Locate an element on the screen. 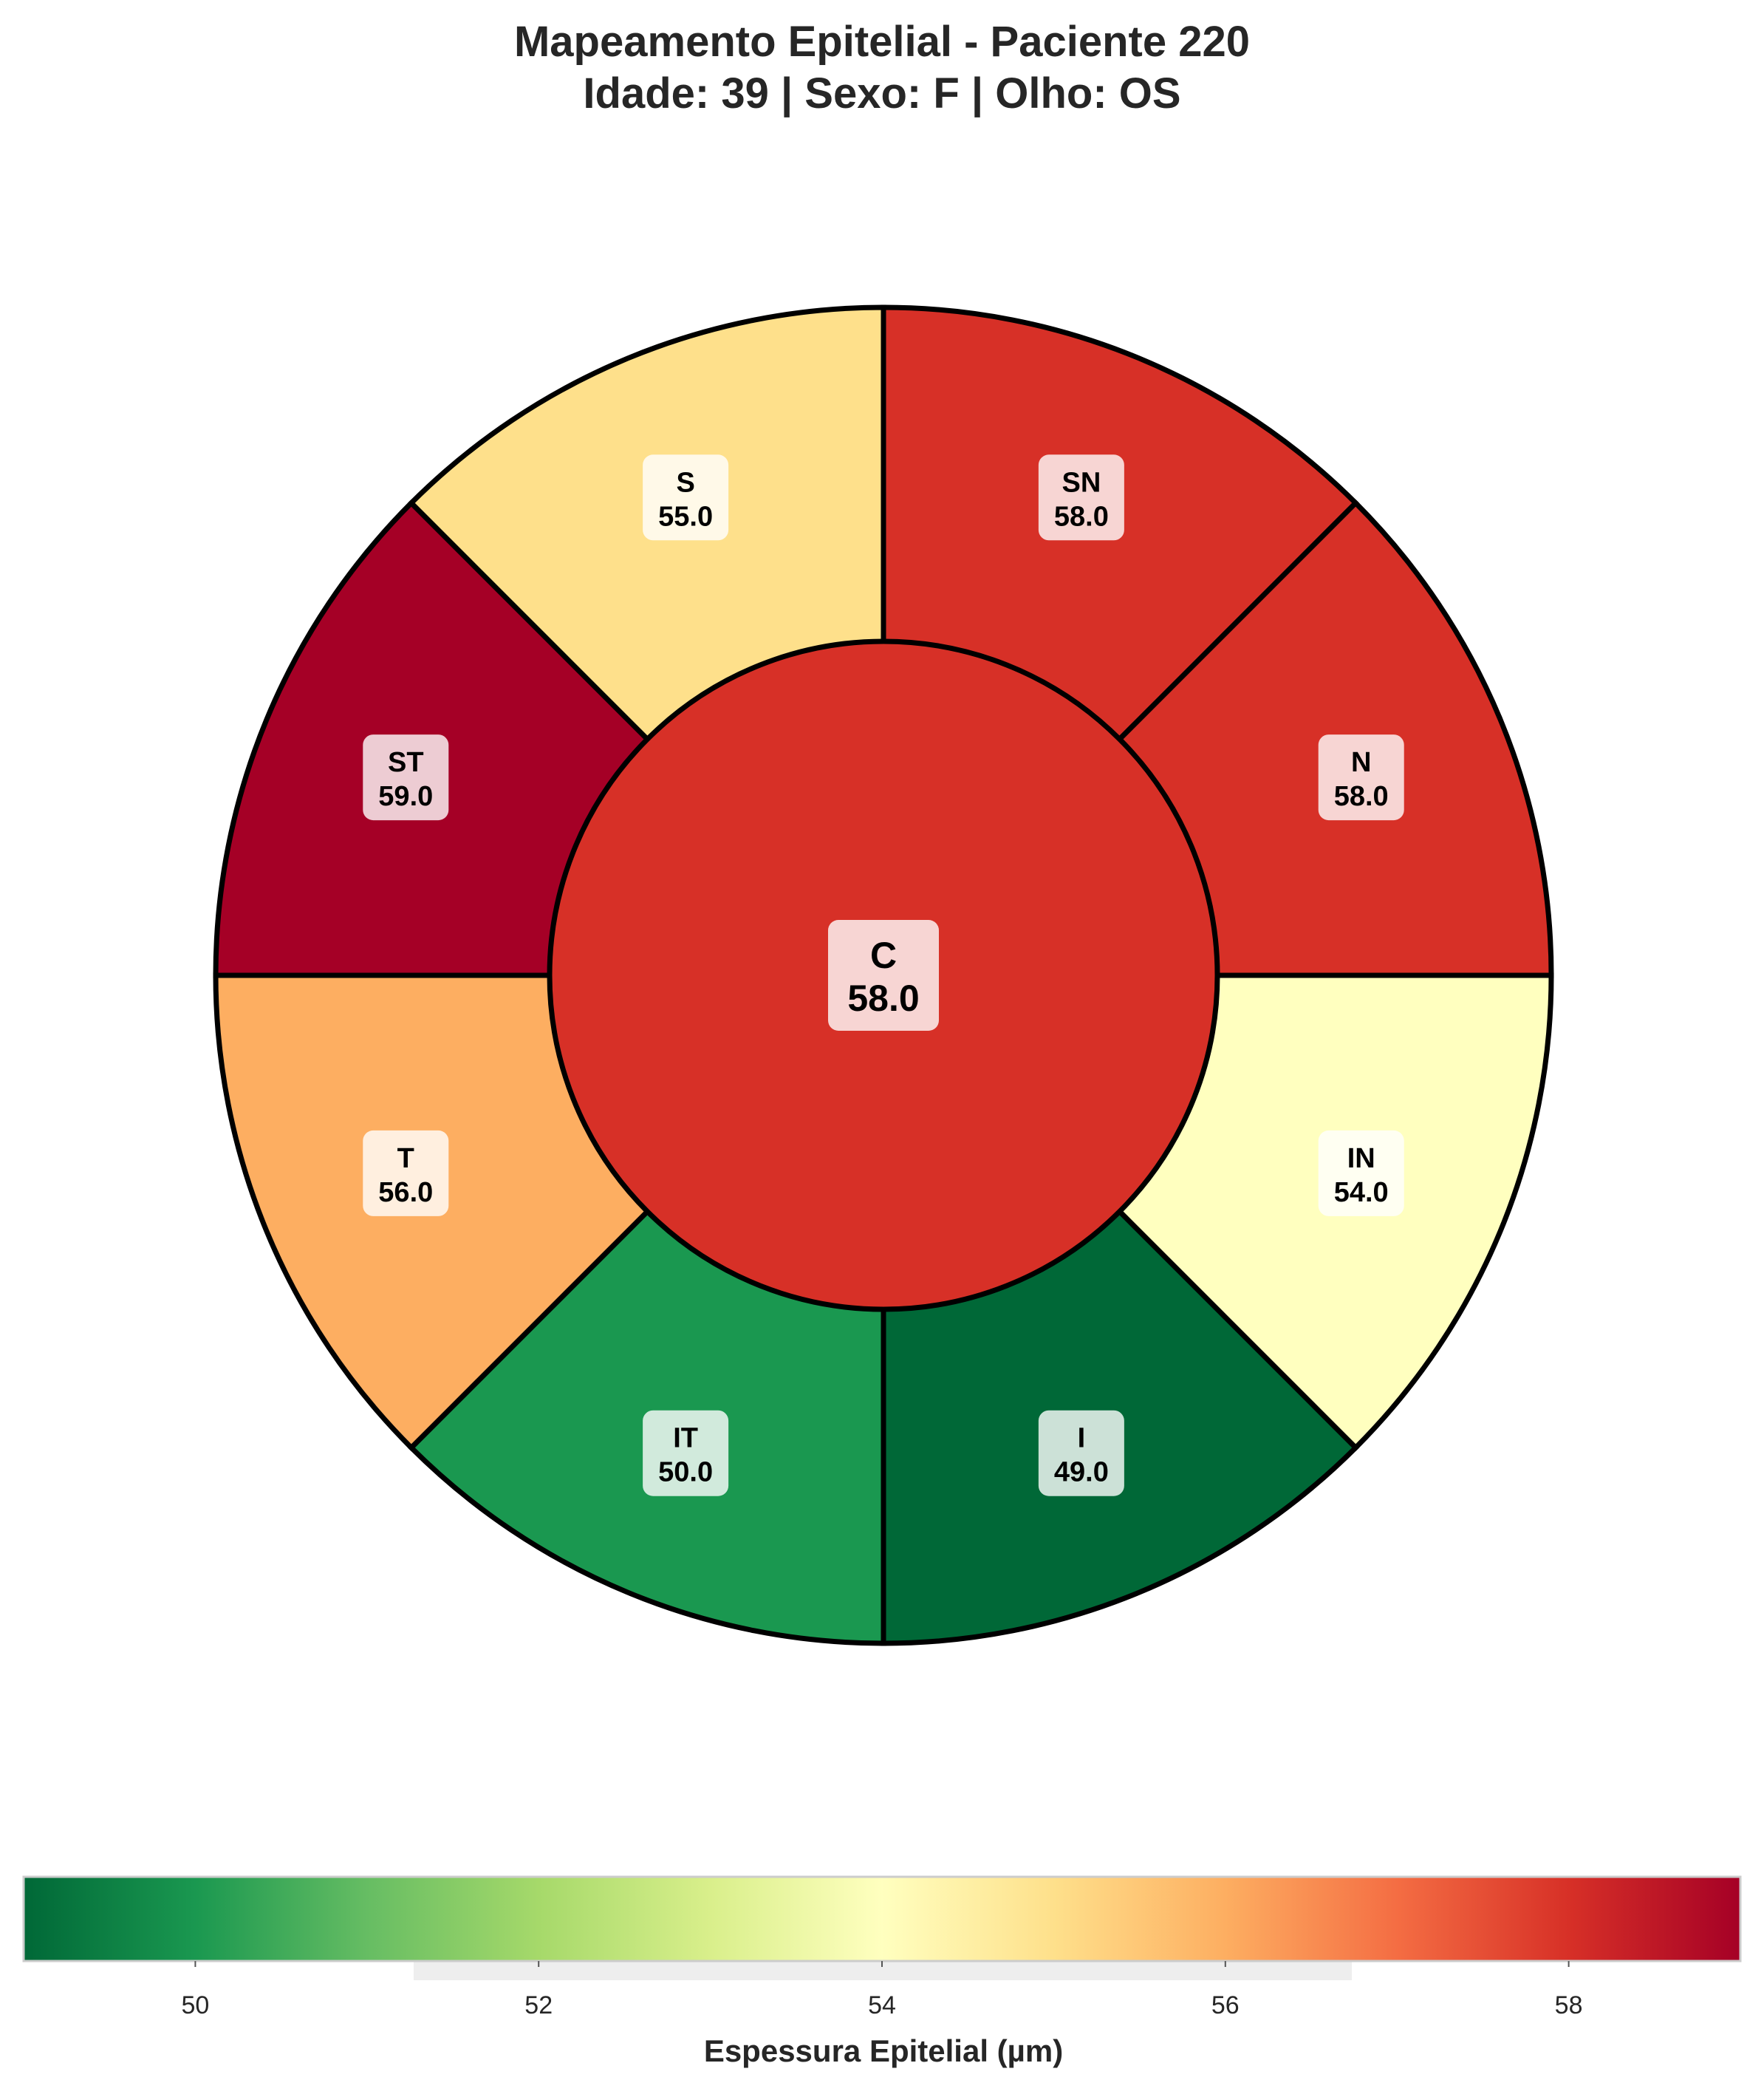  colorbar-tick-label: 52 is located at coordinates (538, 2005).